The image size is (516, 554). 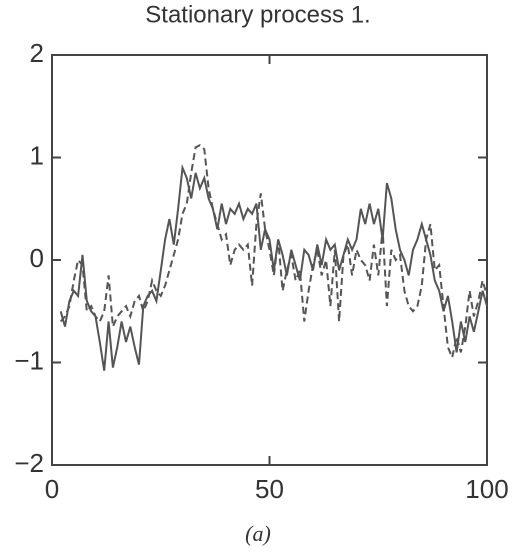 What do you see at coordinates (269, 489) in the screenshot?
I see `x-tick-label: 50` at bounding box center [269, 489].